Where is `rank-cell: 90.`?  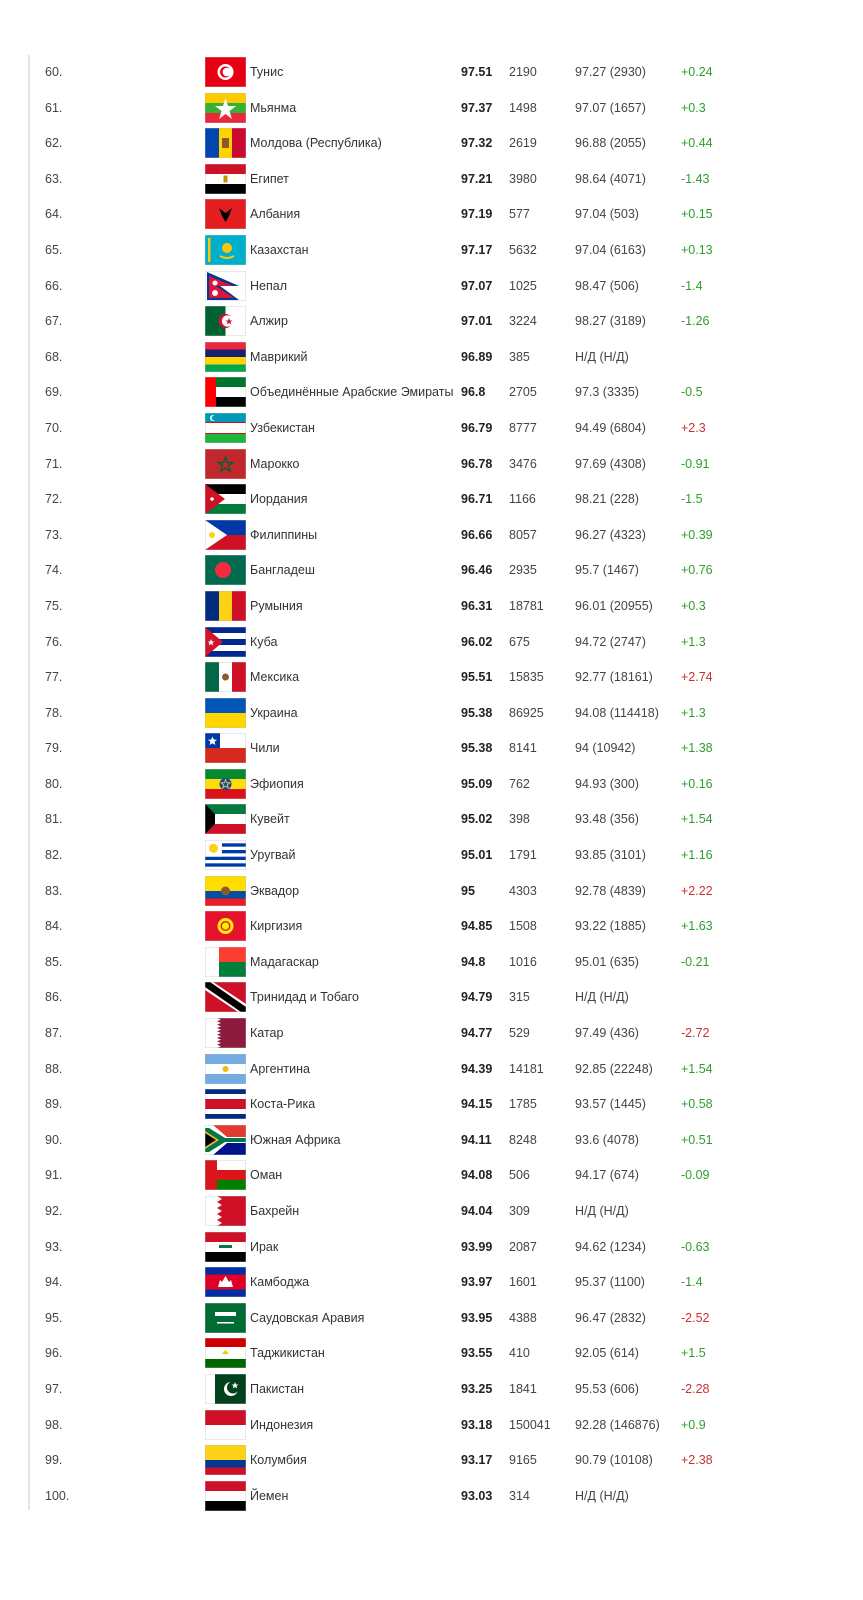 rank-cell: 90. is located at coordinates (54, 1139).